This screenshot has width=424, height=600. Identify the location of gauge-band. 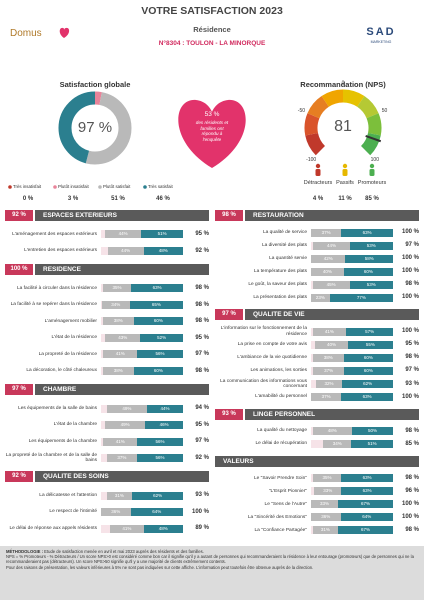
(367, 107).